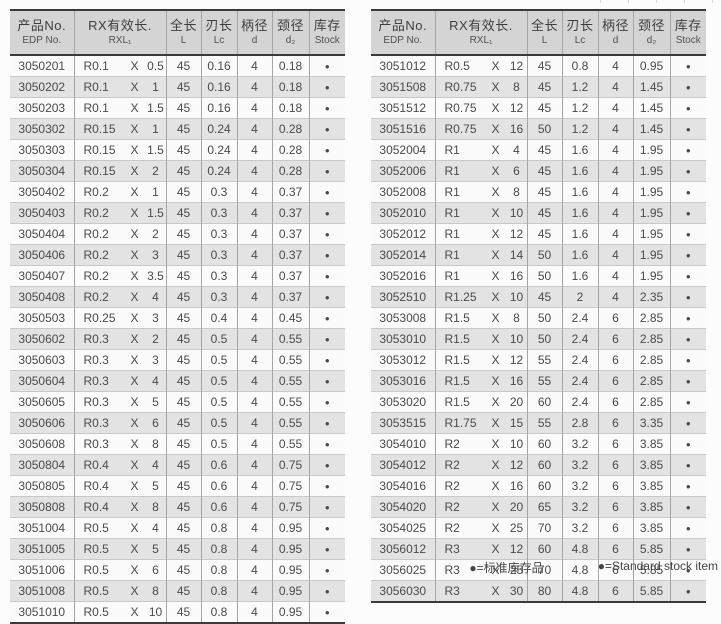 The image size is (721, 624). I want to click on rxl-cell: R0.75 X 8, so click(480, 87).